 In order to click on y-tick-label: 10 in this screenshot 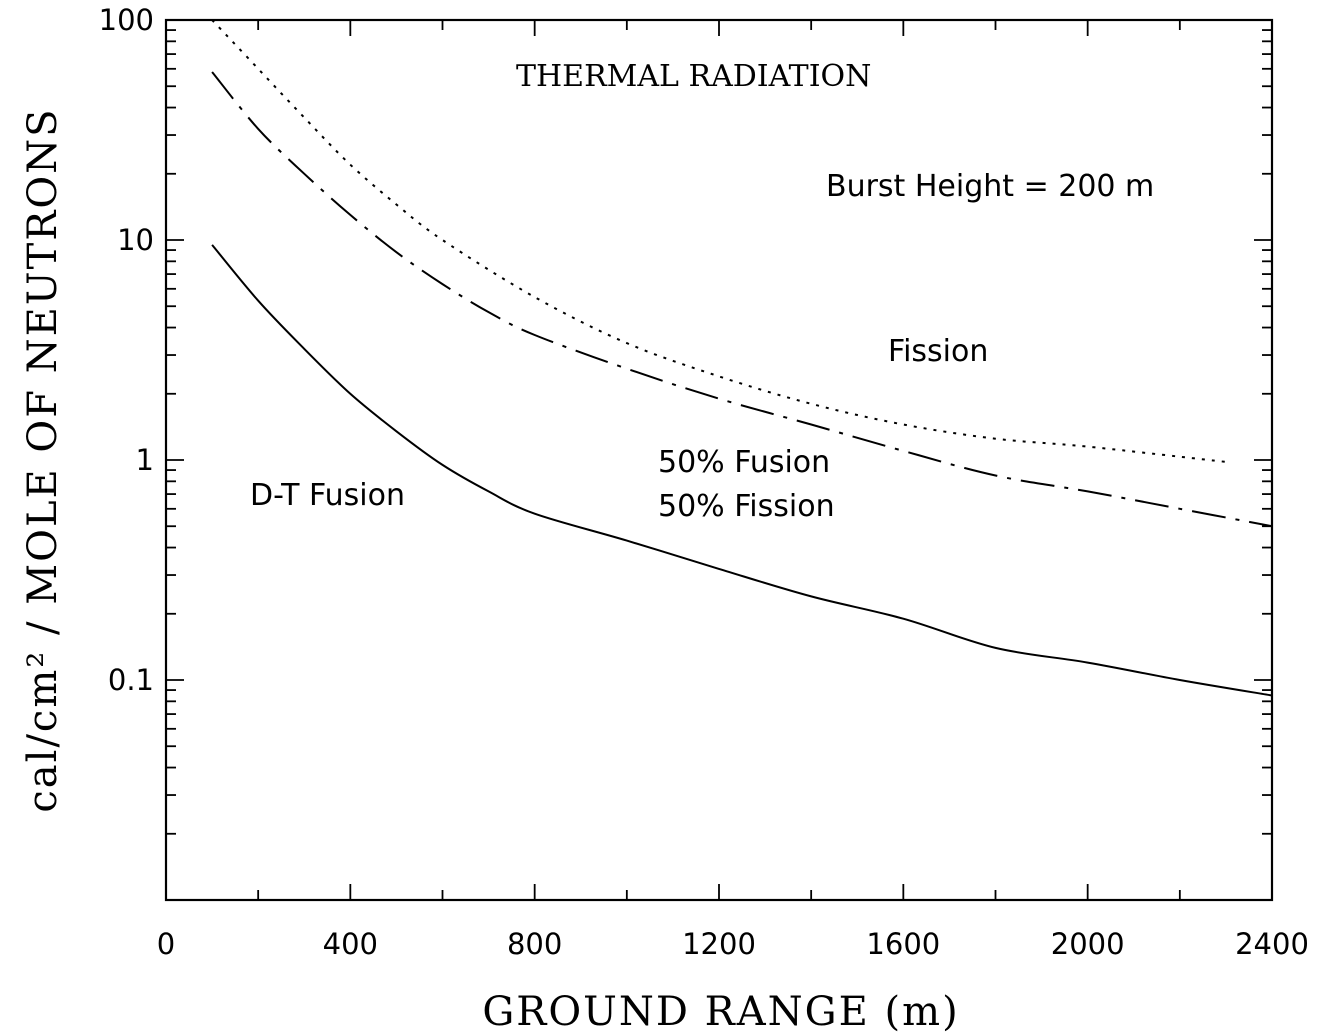, I will do `click(135, 240)`.